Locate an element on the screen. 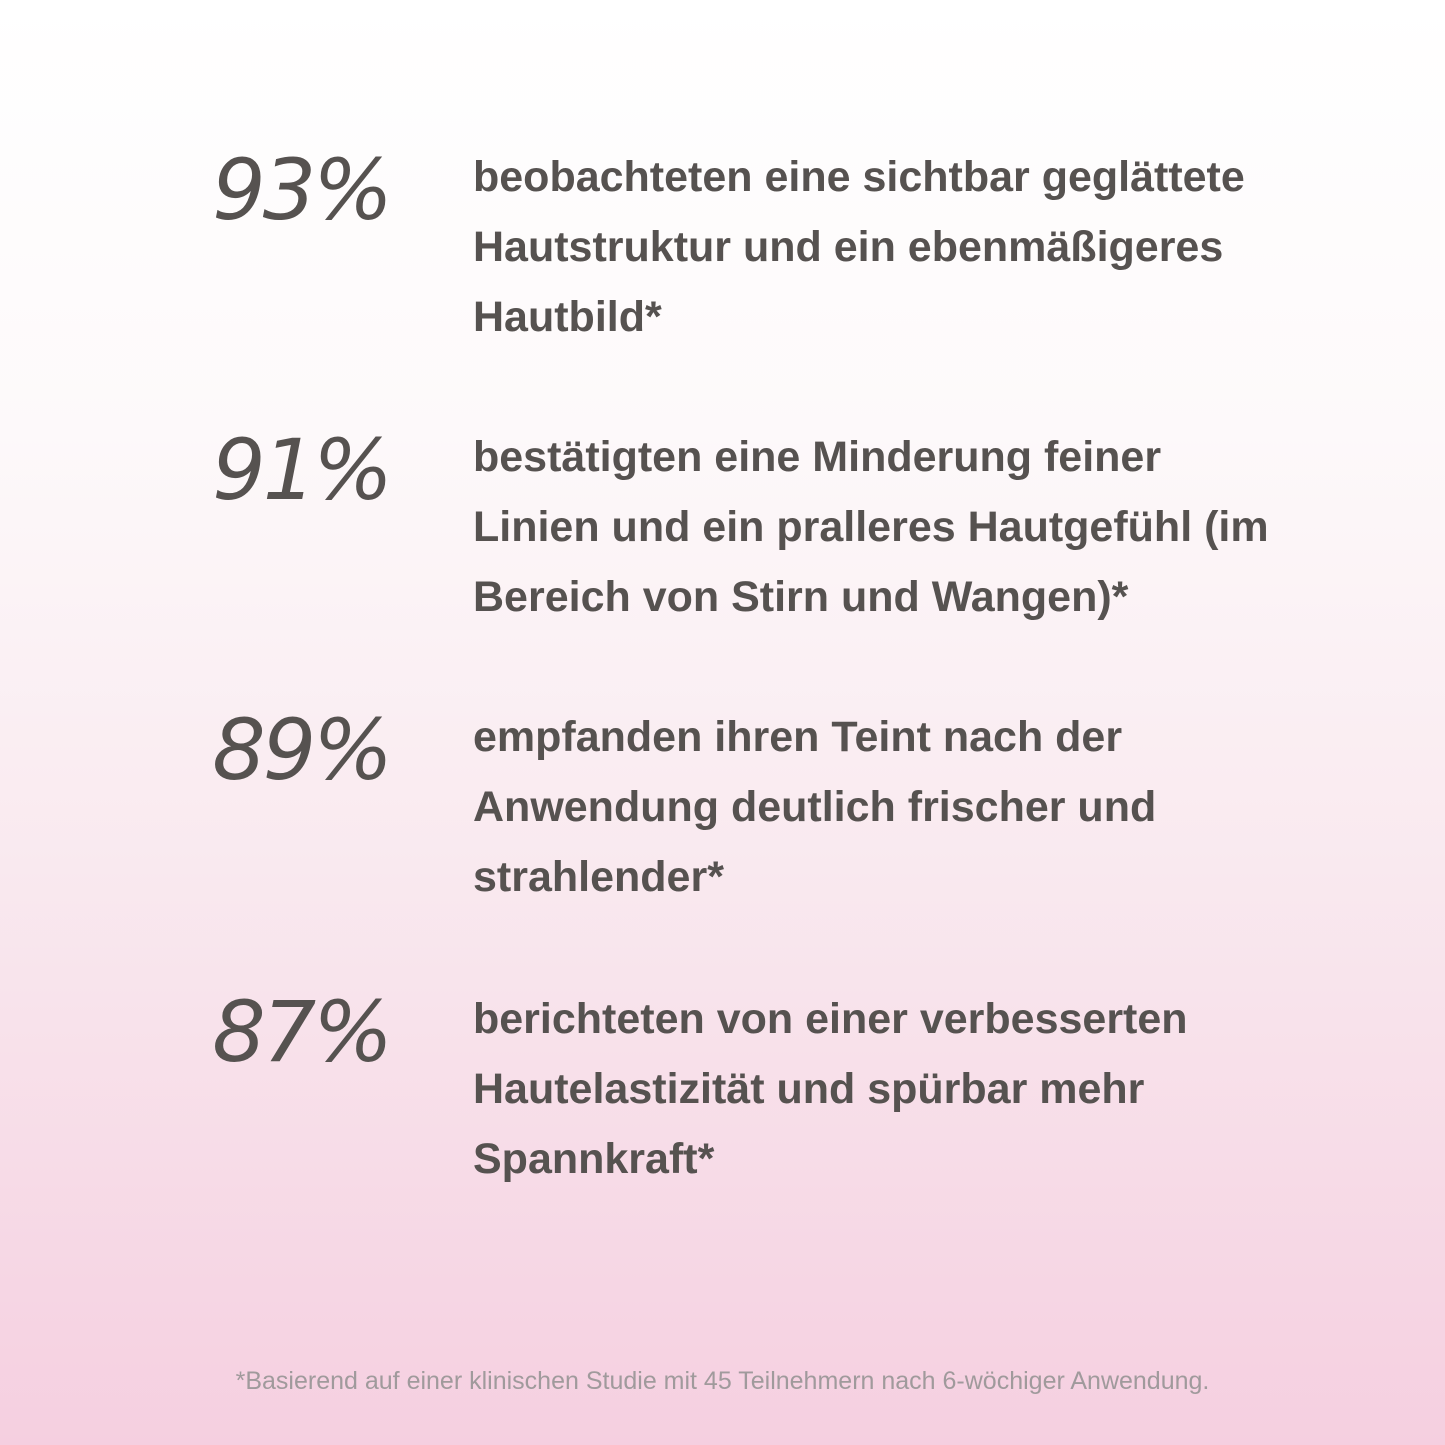 Image resolution: width=1445 pixels, height=1445 pixels. stat-percent: 93% is located at coordinates (302, 190).